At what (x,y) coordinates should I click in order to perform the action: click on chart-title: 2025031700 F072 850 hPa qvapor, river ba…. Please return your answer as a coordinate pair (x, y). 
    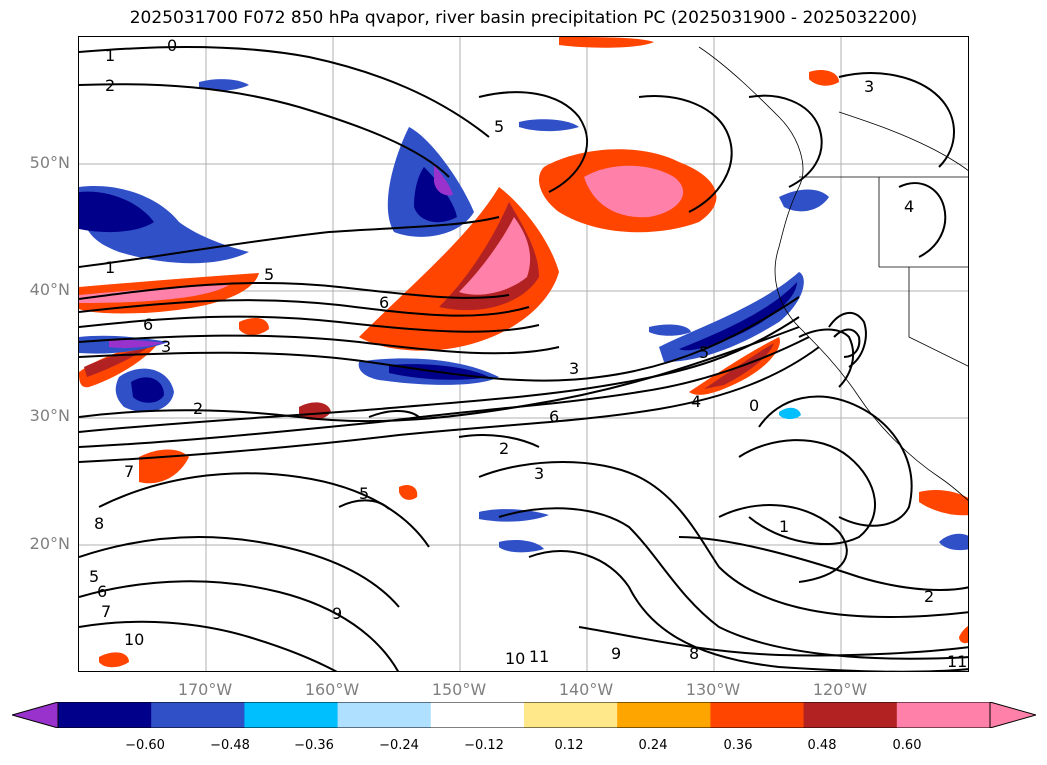
    Looking at the image, I should click on (523, 18).